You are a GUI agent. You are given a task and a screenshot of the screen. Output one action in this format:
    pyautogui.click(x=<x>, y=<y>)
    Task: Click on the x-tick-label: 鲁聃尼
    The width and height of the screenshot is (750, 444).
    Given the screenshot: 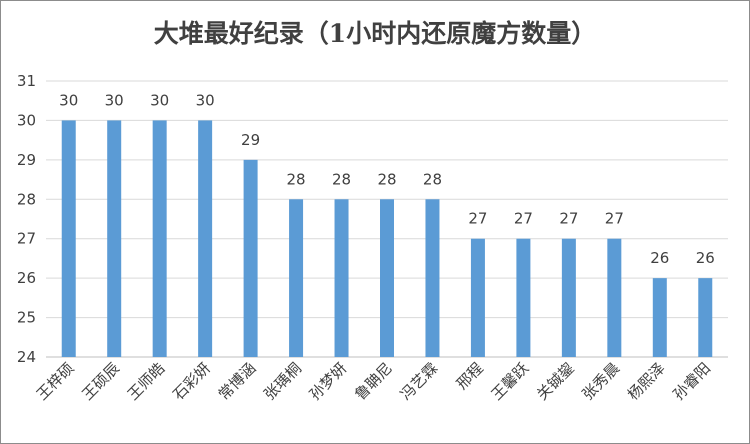 What is the action you would take?
    pyautogui.click(x=373, y=381)
    